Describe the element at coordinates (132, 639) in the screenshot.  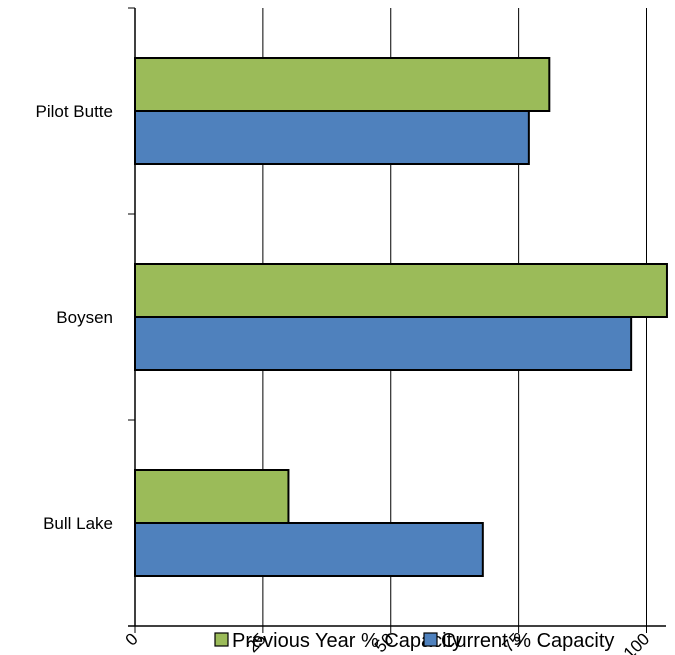
I see `x-tick-label-0: 0` at that location.